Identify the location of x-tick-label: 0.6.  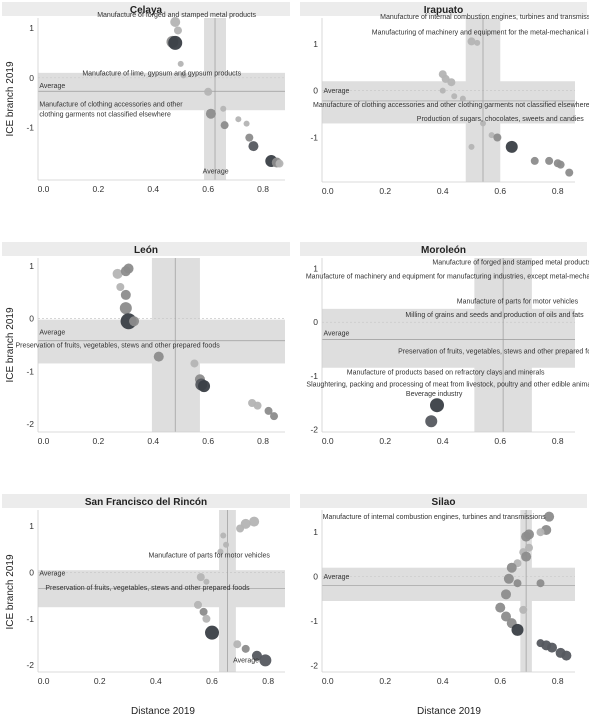
(500, 191).